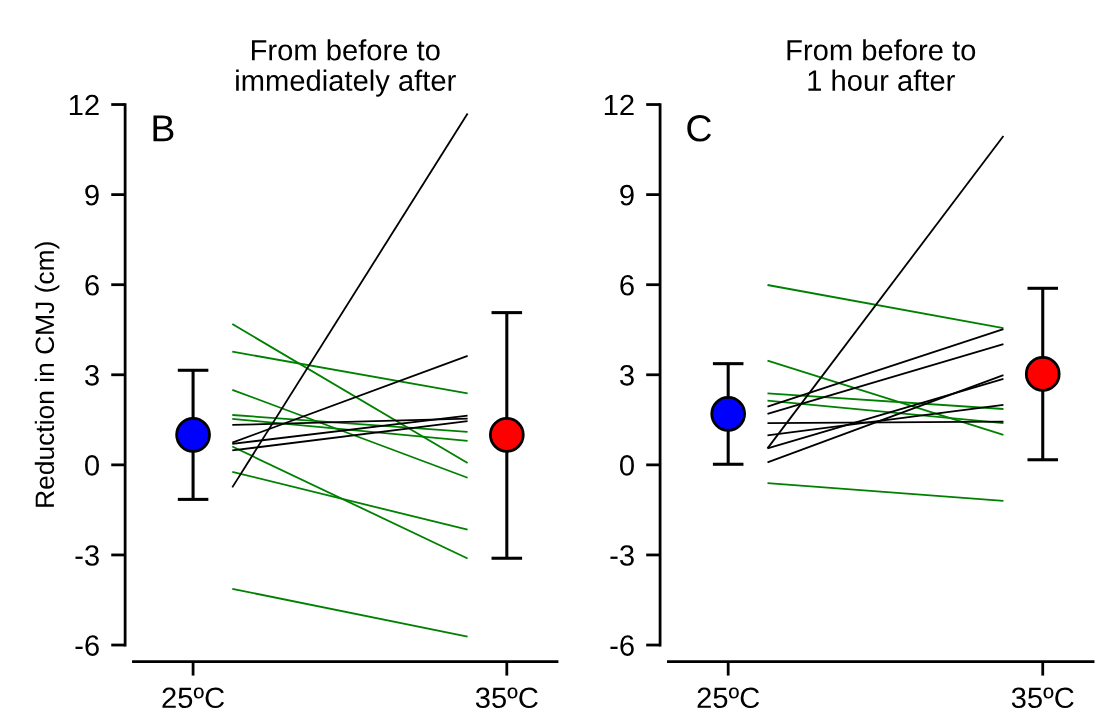 The height and width of the screenshot is (714, 1103). What do you see at coordinates (163, 128) in the screenshot?
I see `text: B` at bounding box center [163, 128].